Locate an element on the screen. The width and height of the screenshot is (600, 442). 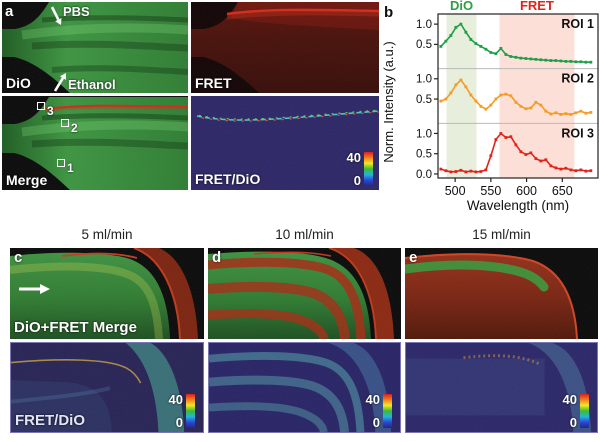
dio-label: DiO is located at coordinates (18, 83).